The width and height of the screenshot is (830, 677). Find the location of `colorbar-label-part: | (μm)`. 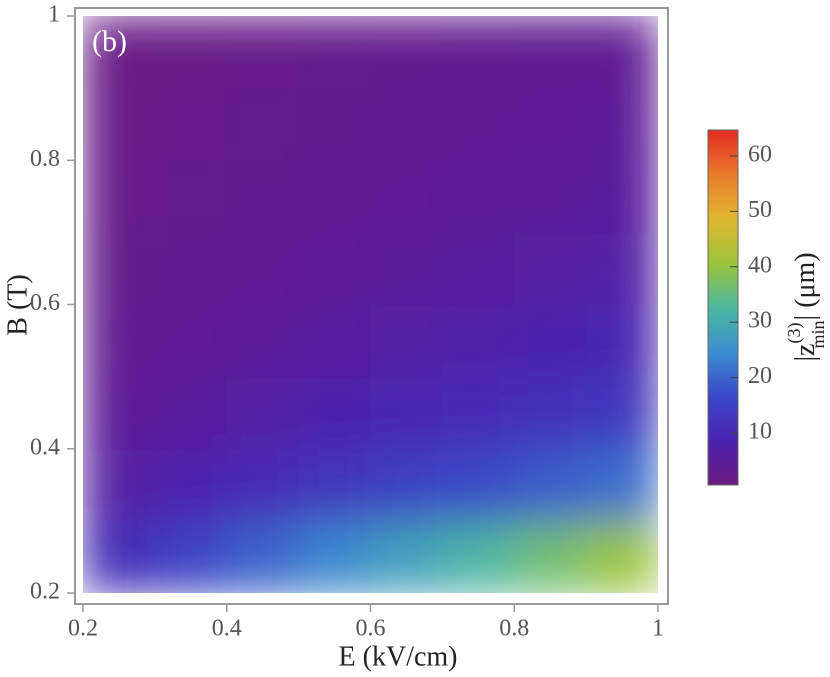

colorbar-label-part: | (μm) is located at coordinates (805, 286).